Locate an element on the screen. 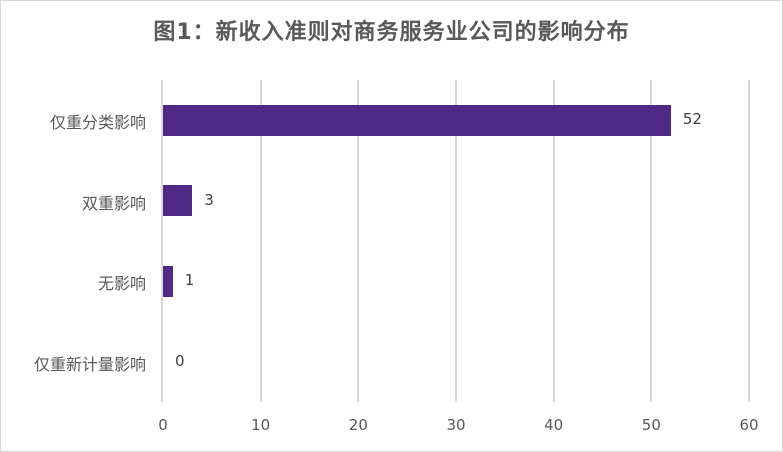  x-tick-label: 60 is located at coordinates (749, 425).